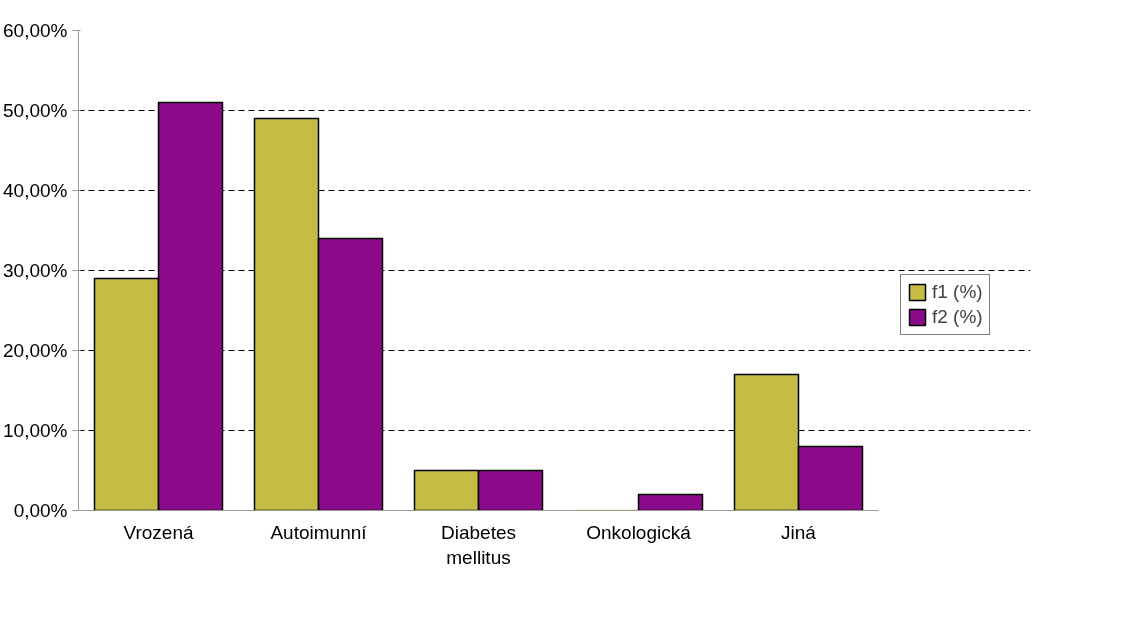 This screenshot has width=1138, height=626. I want to click on x-tick-label: Vrozená, so click(158, 532).